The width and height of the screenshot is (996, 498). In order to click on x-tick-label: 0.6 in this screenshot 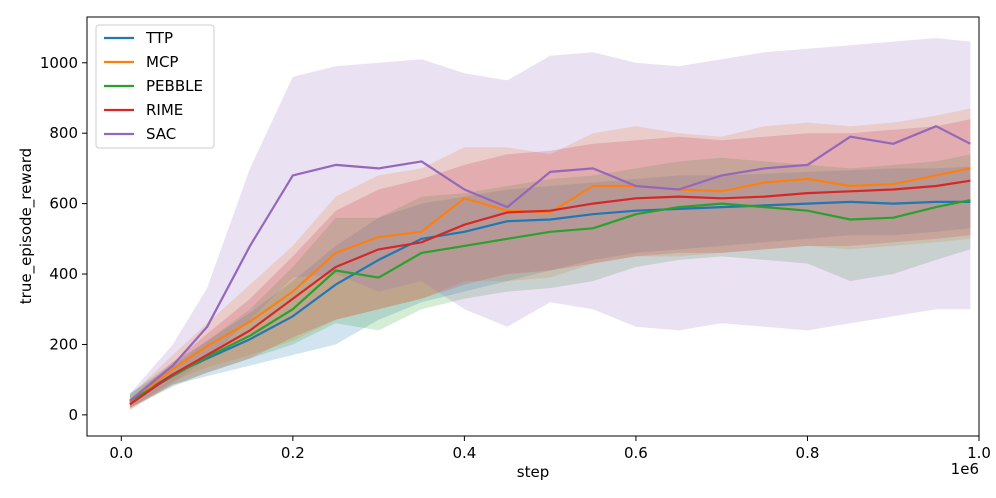, I will do `click(636, 453)`.